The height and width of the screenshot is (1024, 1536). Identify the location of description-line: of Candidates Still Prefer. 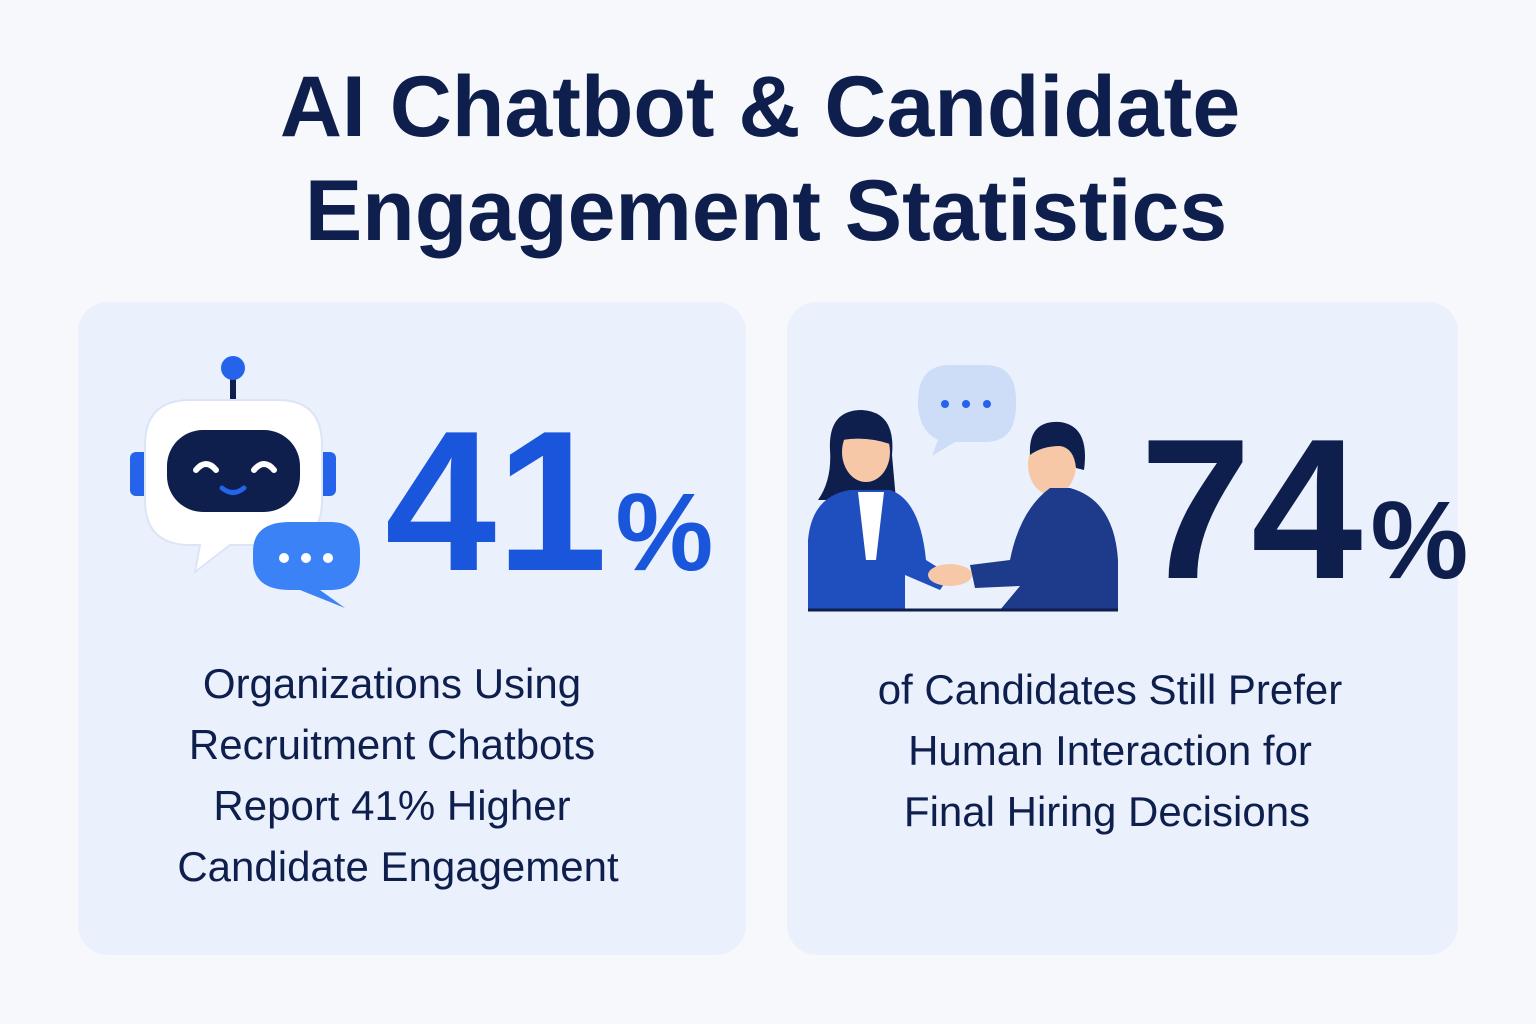
(1110, 689).